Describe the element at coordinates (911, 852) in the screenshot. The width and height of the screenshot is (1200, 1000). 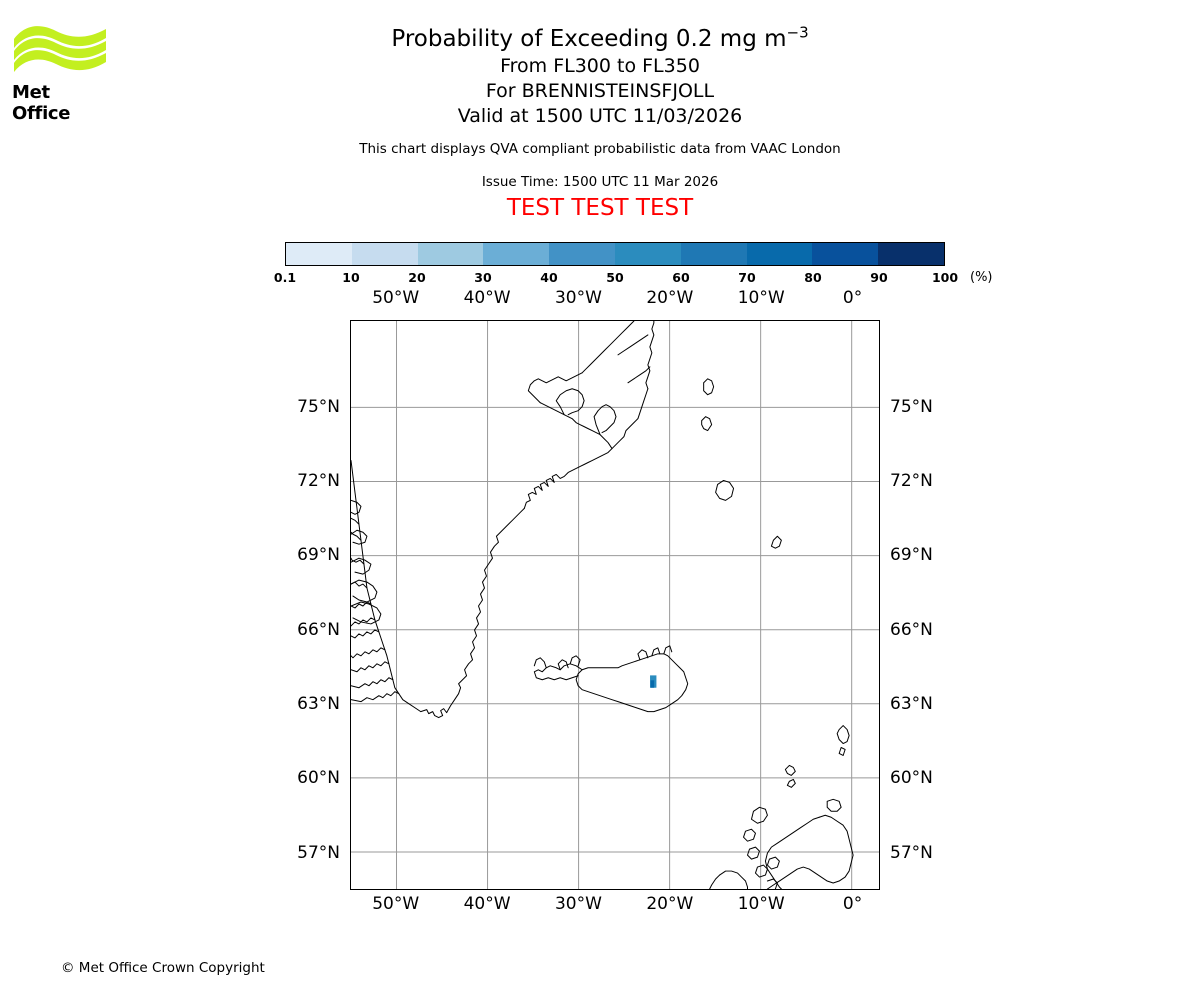
I see `lat-tick-right-57°N: 57°N` at that location.